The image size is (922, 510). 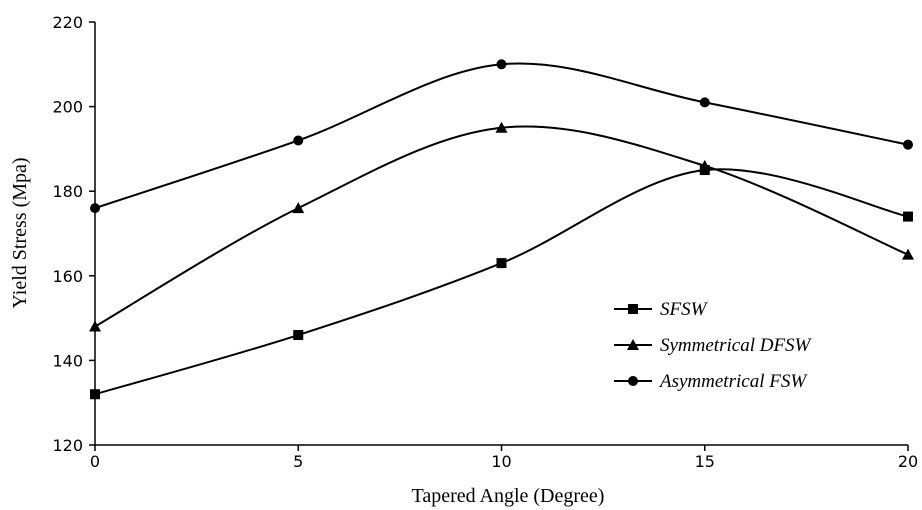 What do you see at coordinates (67, 445) in the screenshot?
I see `y-tick-label: 120` at bounding box center [67, 445].